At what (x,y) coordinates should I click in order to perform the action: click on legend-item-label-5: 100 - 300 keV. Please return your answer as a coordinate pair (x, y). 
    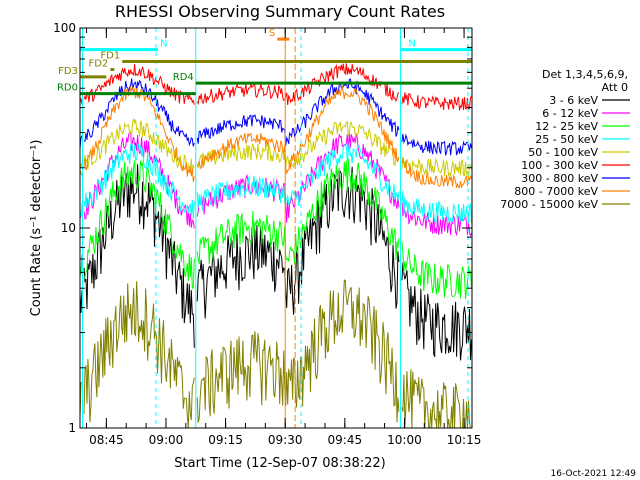
    Looking at the image, I should click on (559, 165).